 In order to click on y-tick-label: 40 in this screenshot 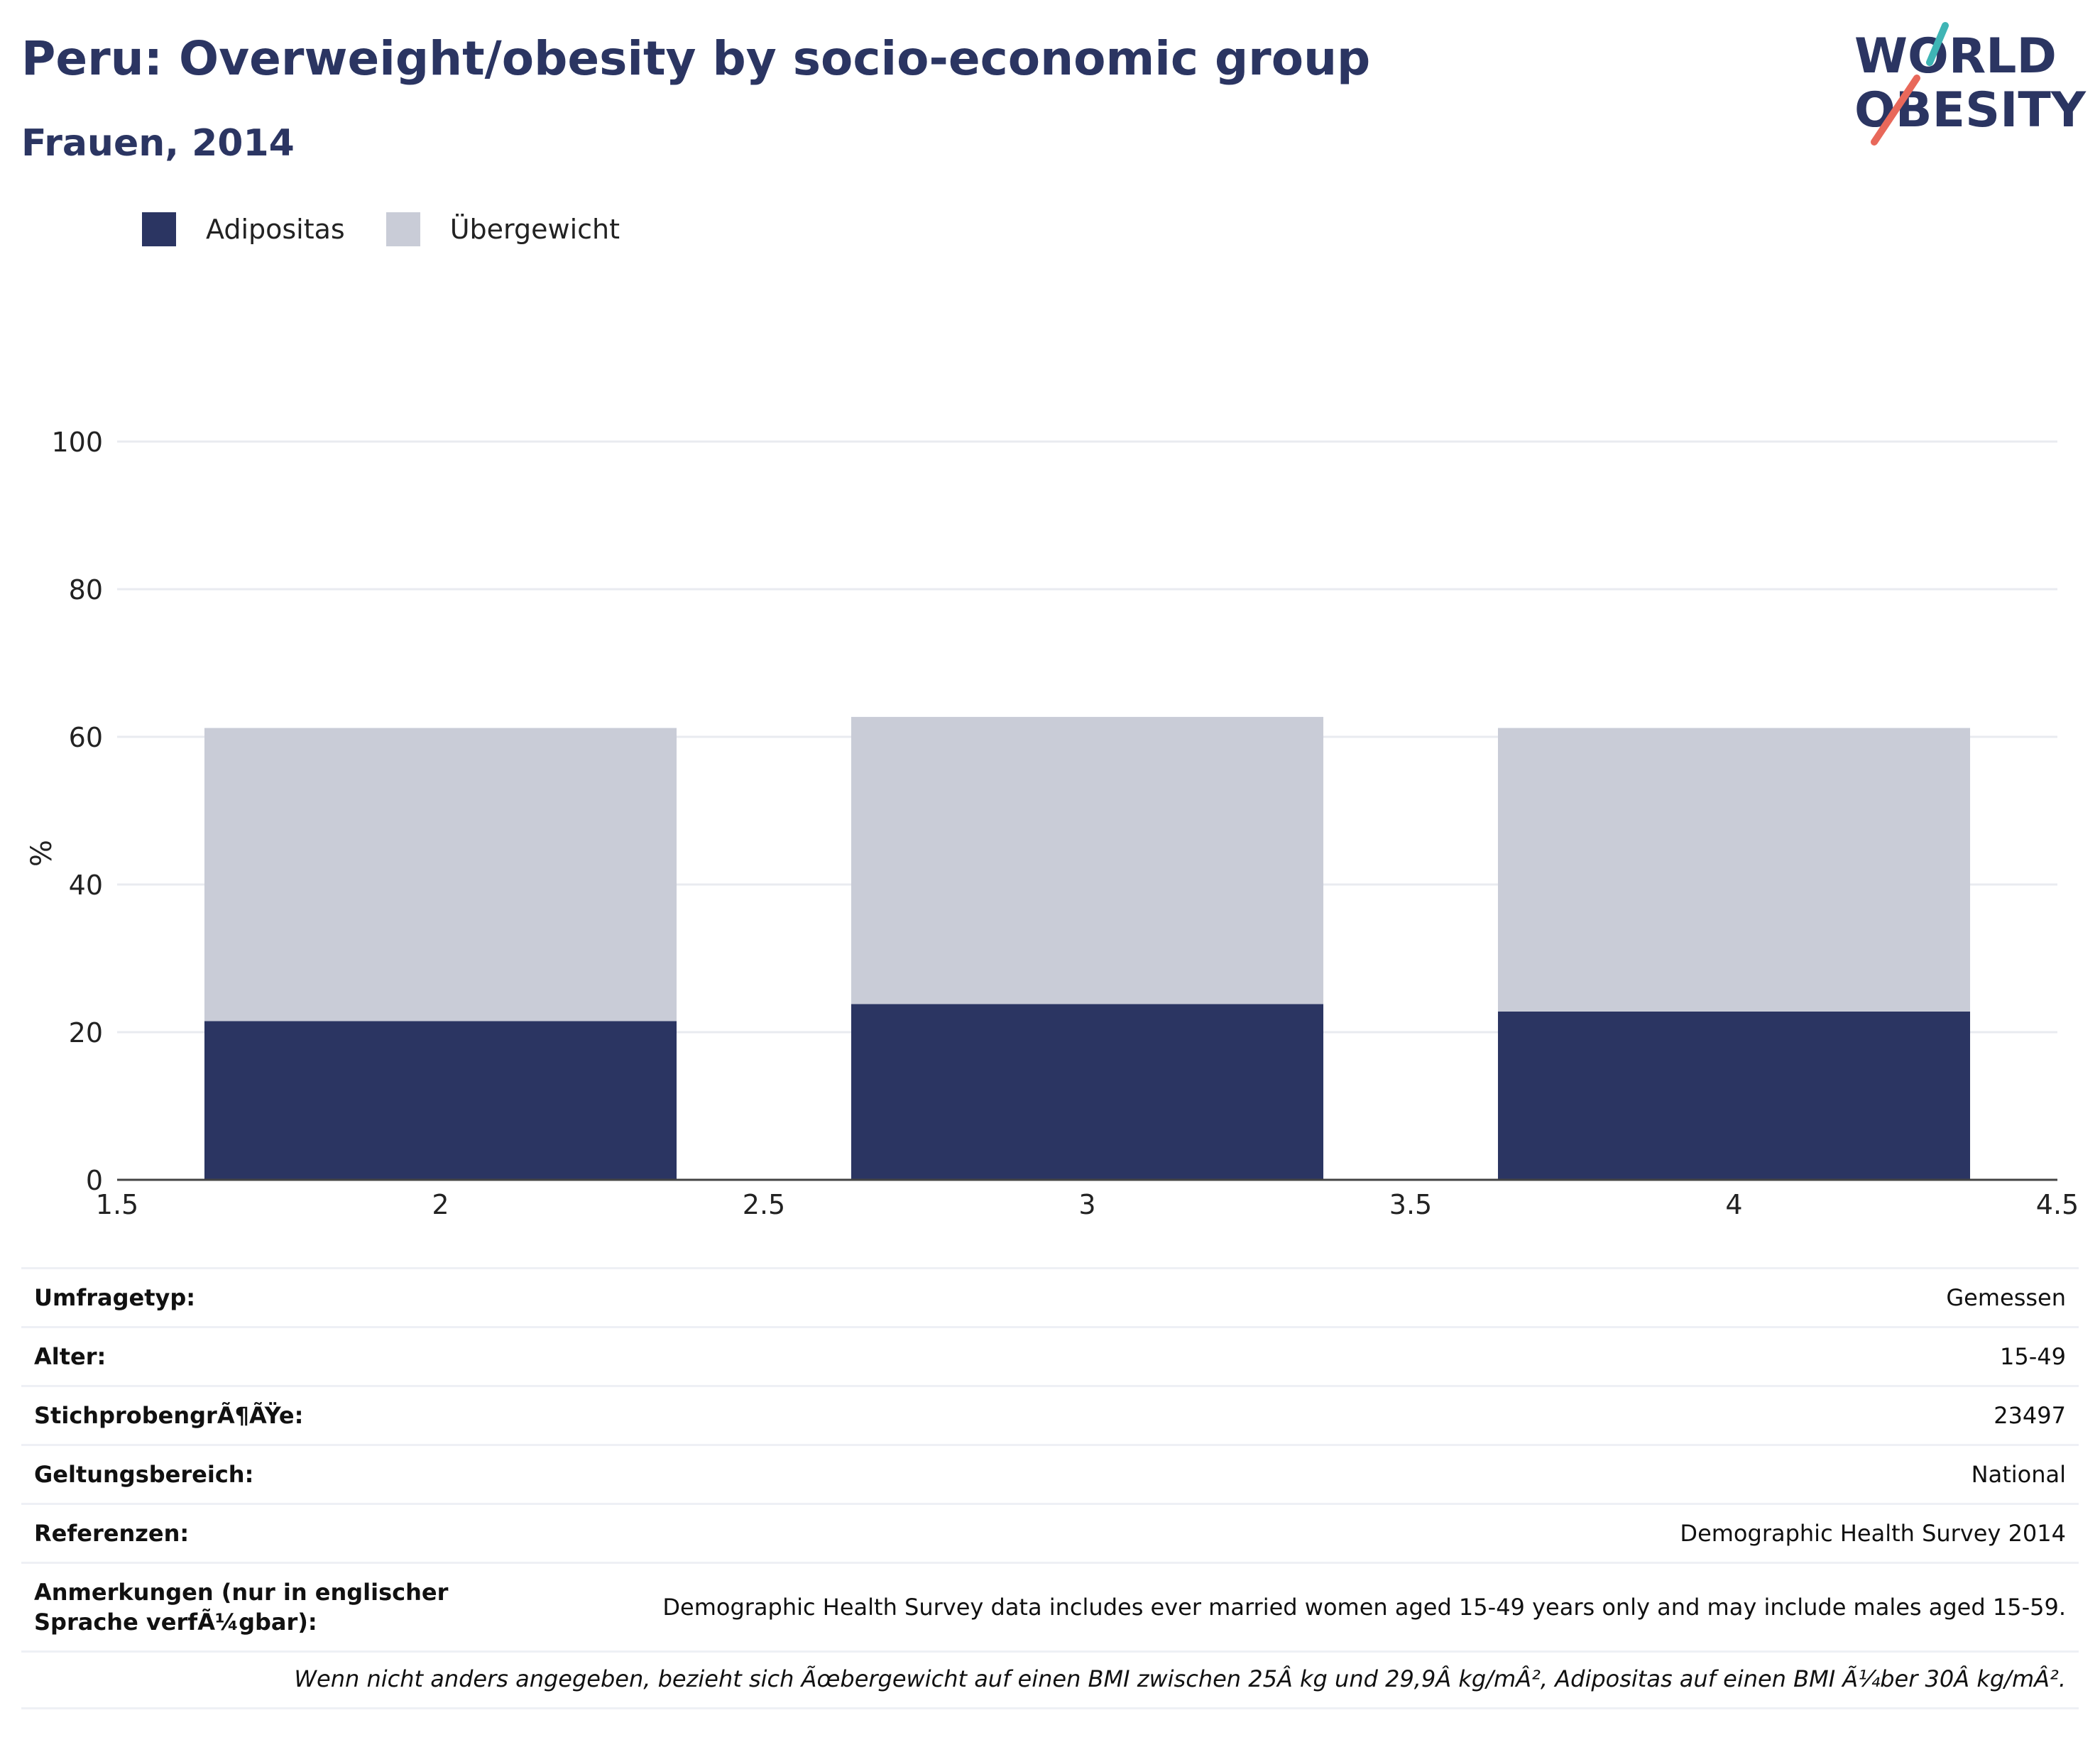, I will do `click(86, 885)`.